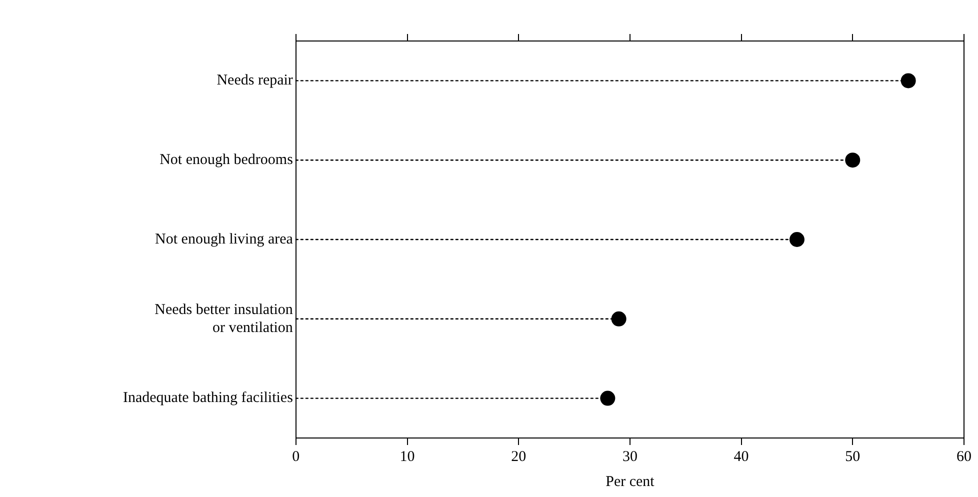 Image resolution: width=978 pixels, height=497 pixels. I want to click on x-tick-label: 10, so click(407, 456).